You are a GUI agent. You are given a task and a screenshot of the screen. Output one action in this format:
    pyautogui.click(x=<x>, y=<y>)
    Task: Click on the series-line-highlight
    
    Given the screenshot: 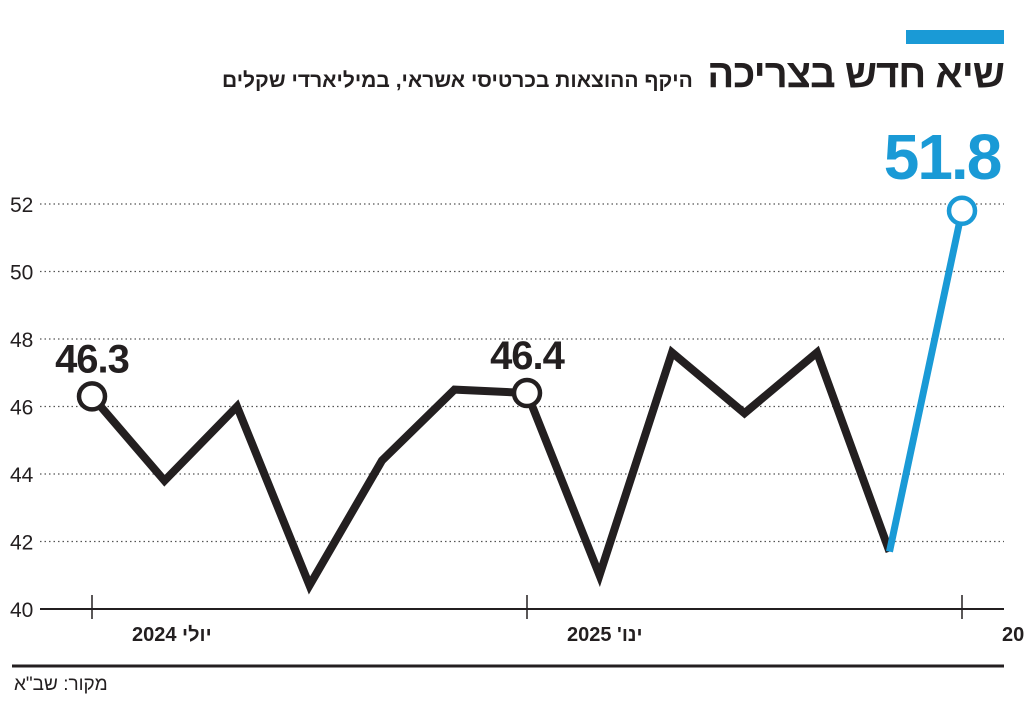 What is the action you would take?
    pyautogui.click(x=926, y=381)
    